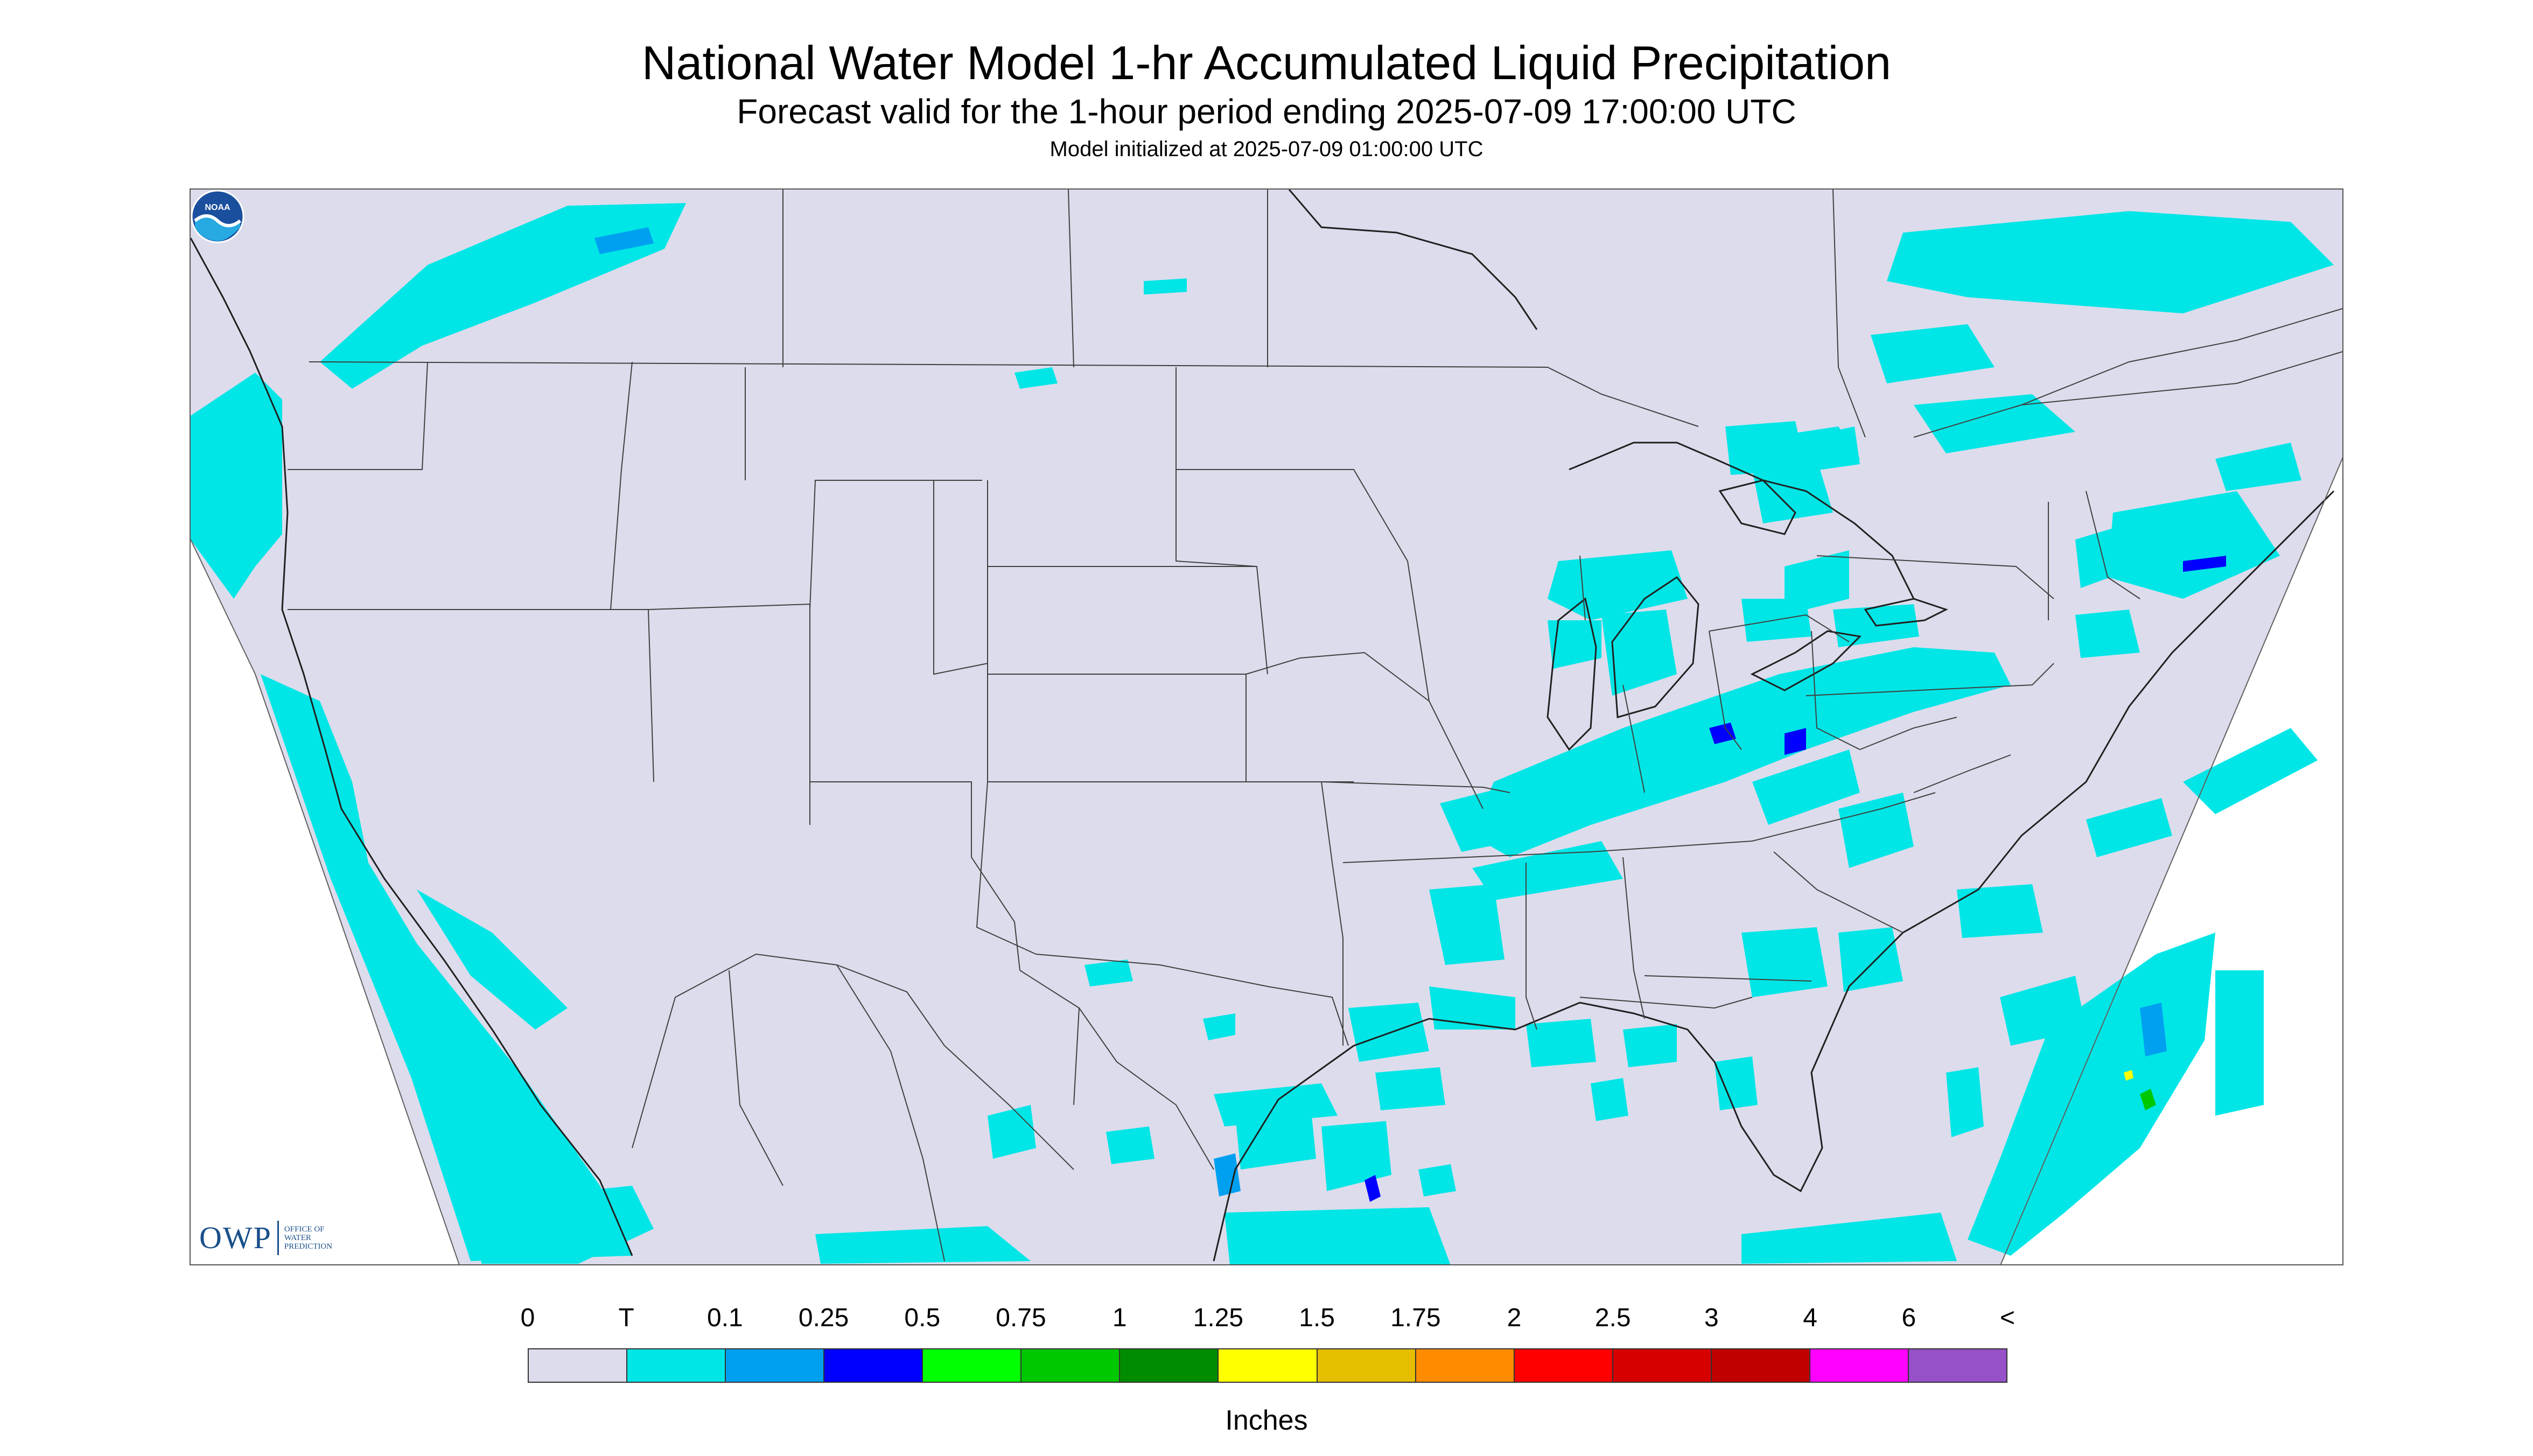 The height and width of the screenshot is (1456, 2533). What do you see at coordinates (308, 1246) in the screenshot?
I see `owp-subtext-line-3: PREDICTION` at bounding box center [308, 1246].